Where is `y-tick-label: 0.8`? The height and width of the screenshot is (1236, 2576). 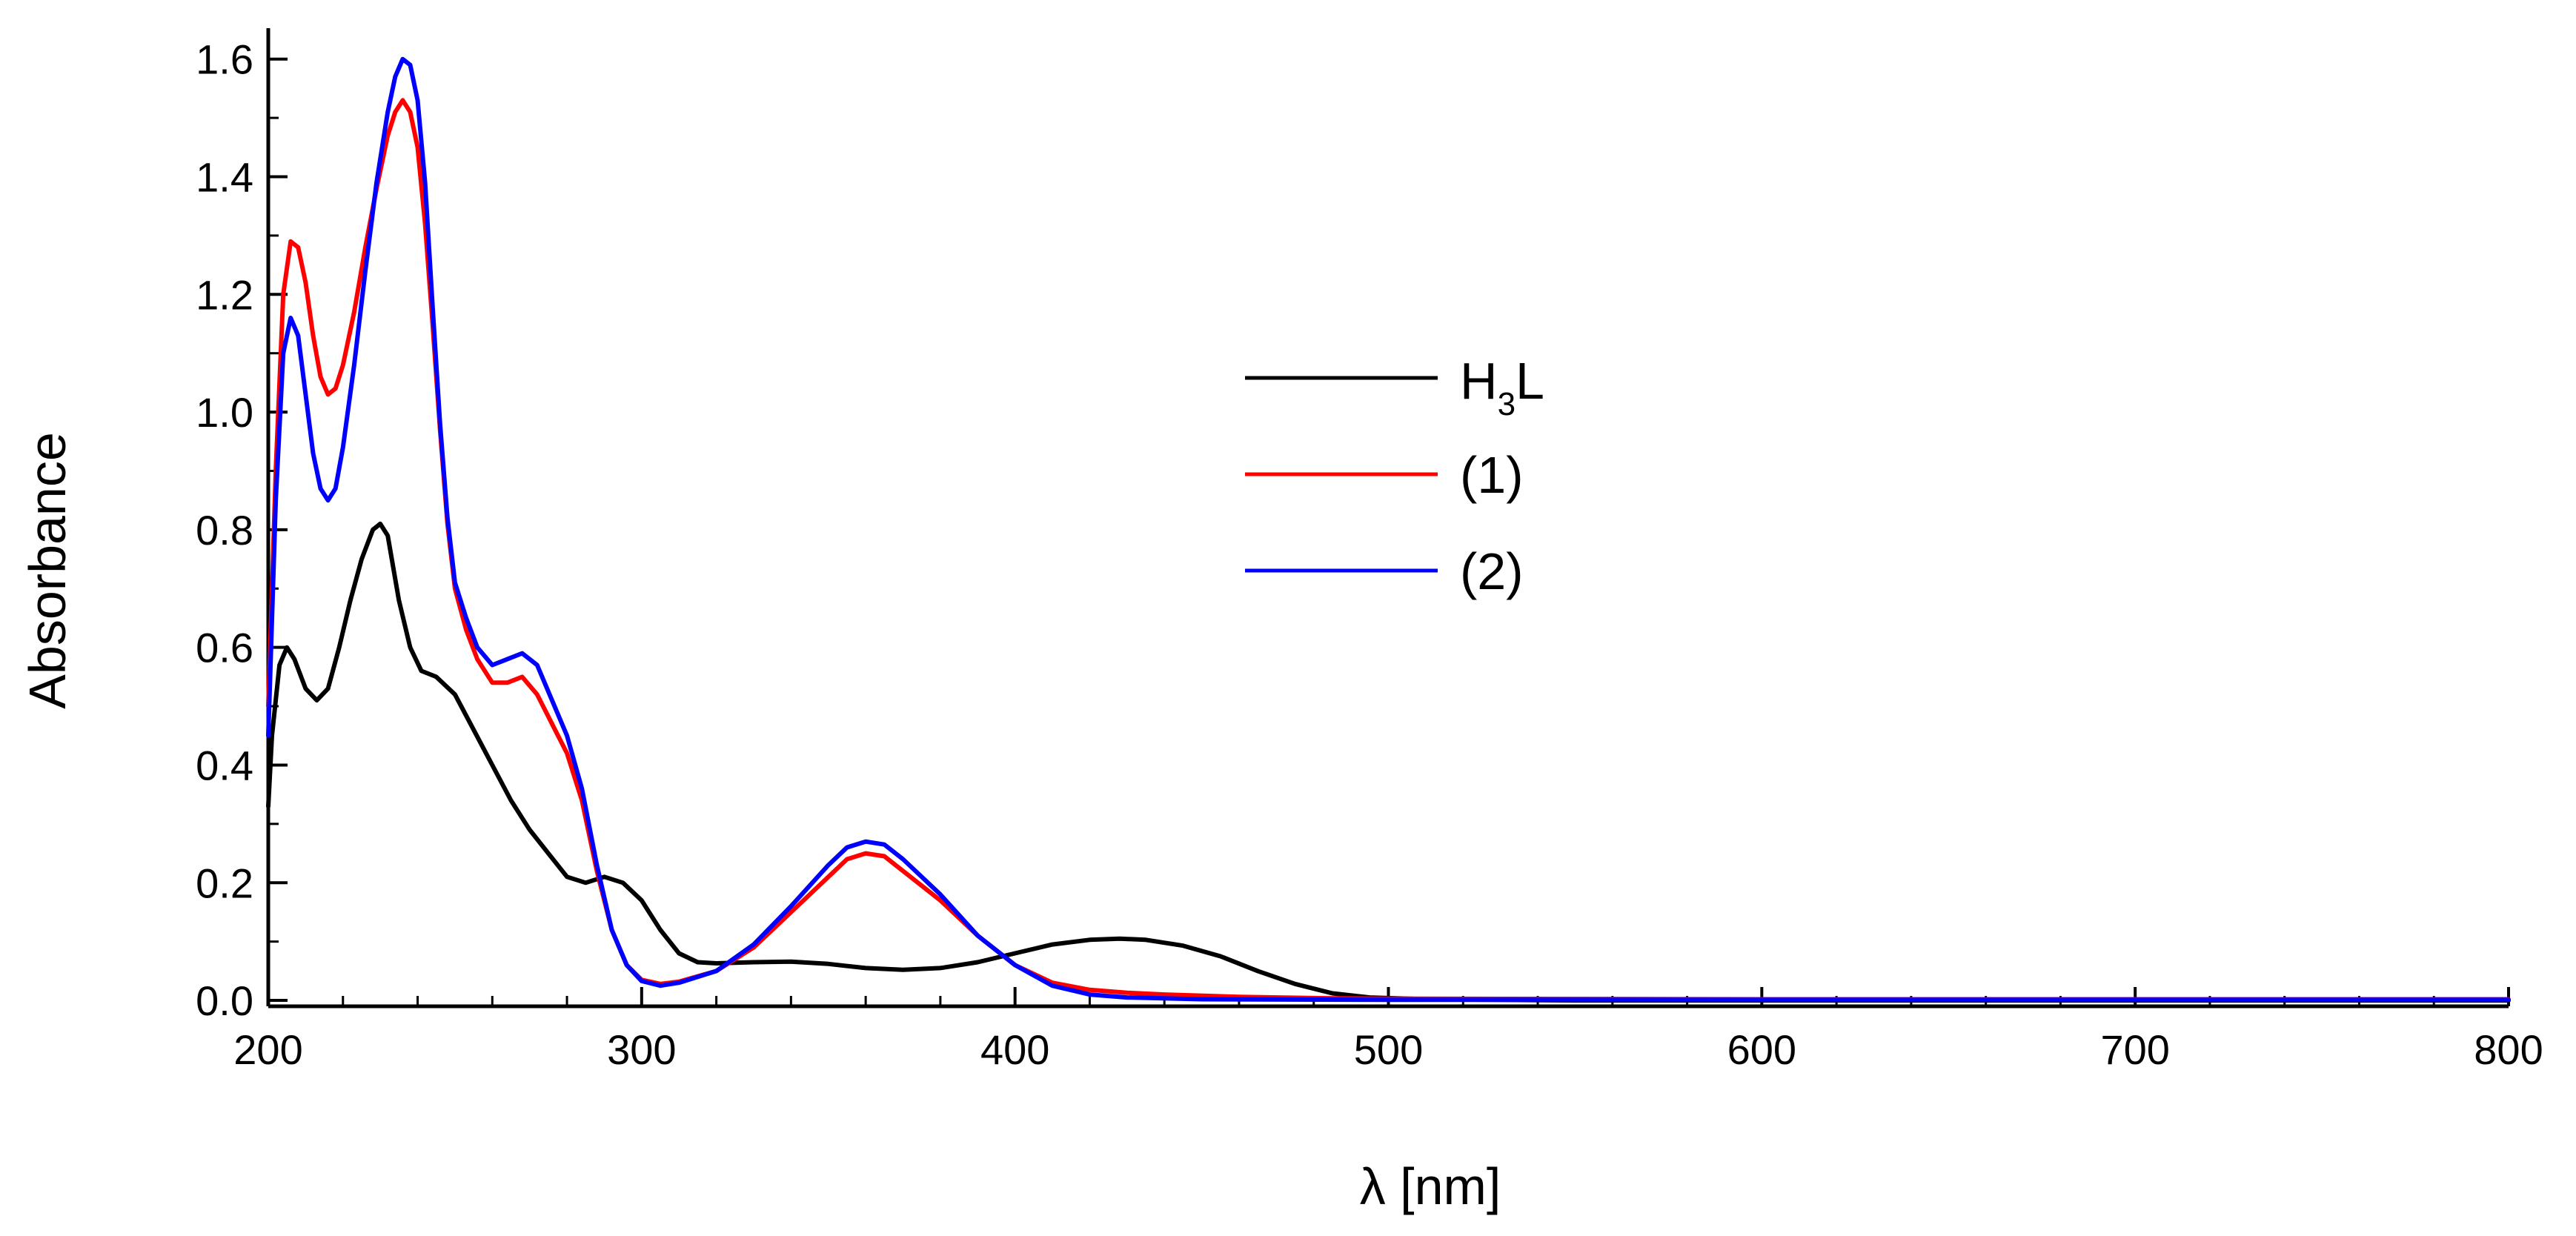 y-tick-label: 0.8 is located at coordinates (224, 530).